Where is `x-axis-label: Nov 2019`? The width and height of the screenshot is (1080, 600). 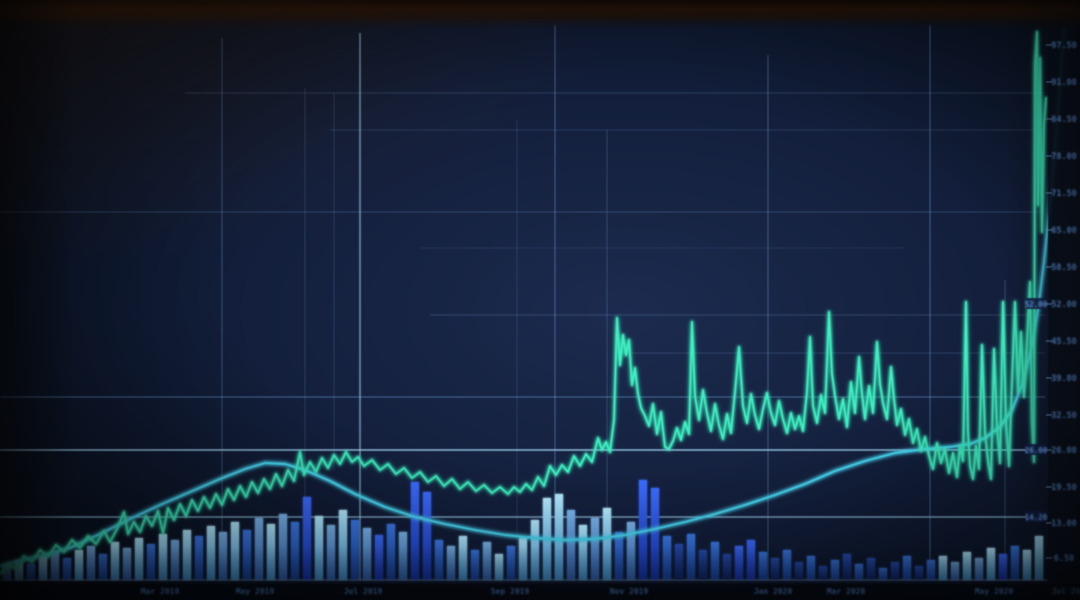
x-axis-label: Nov 2019 is located at coordinates (629, 591).